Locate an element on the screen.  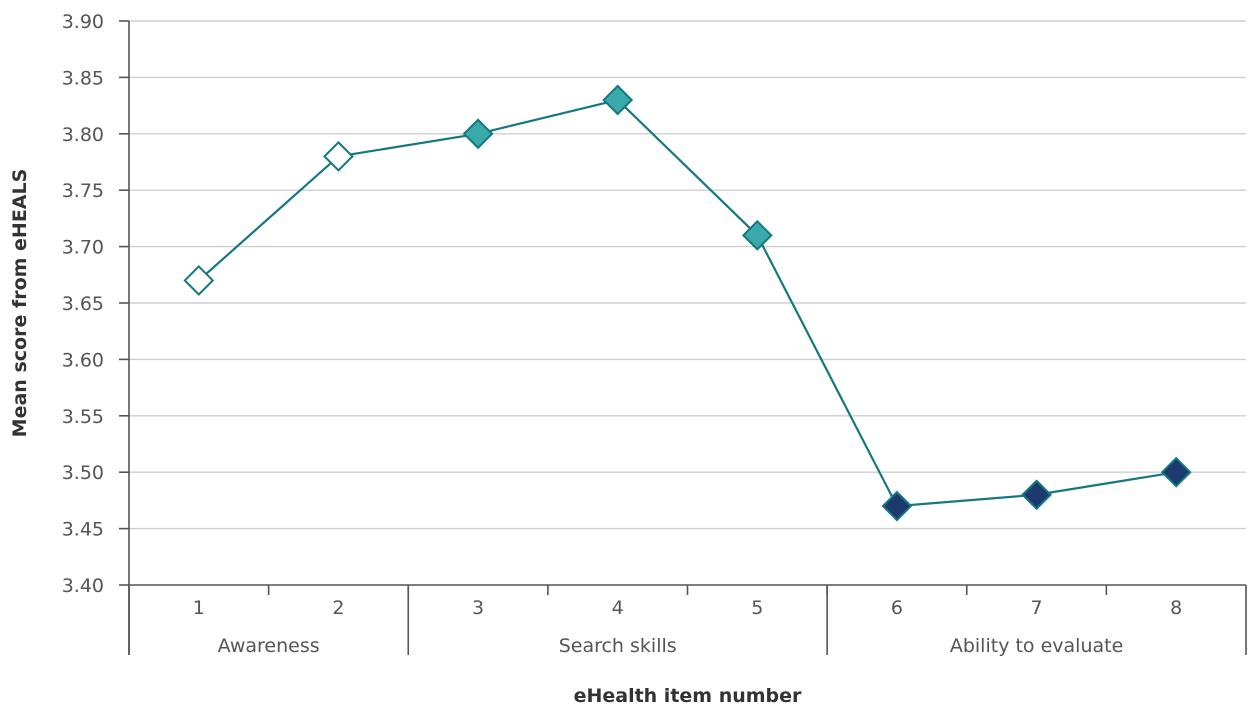
x-tick-label: 1 is located at coordinates (199, 608).